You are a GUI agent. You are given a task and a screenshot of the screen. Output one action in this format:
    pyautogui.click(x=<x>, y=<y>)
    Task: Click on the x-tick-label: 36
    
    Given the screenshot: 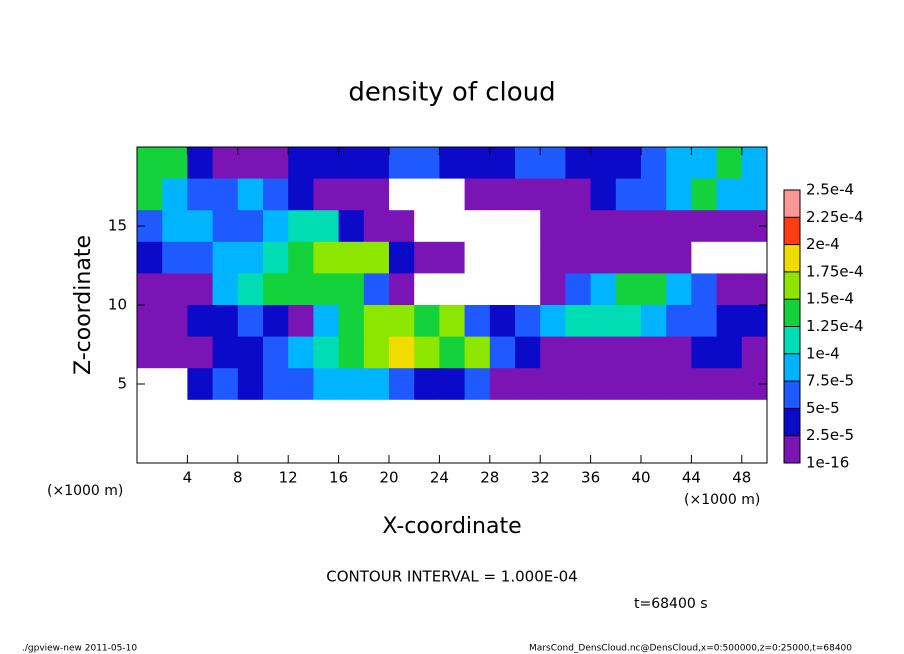 What is the action you would take?
    pyautogui.click(x=590, y=478)
    